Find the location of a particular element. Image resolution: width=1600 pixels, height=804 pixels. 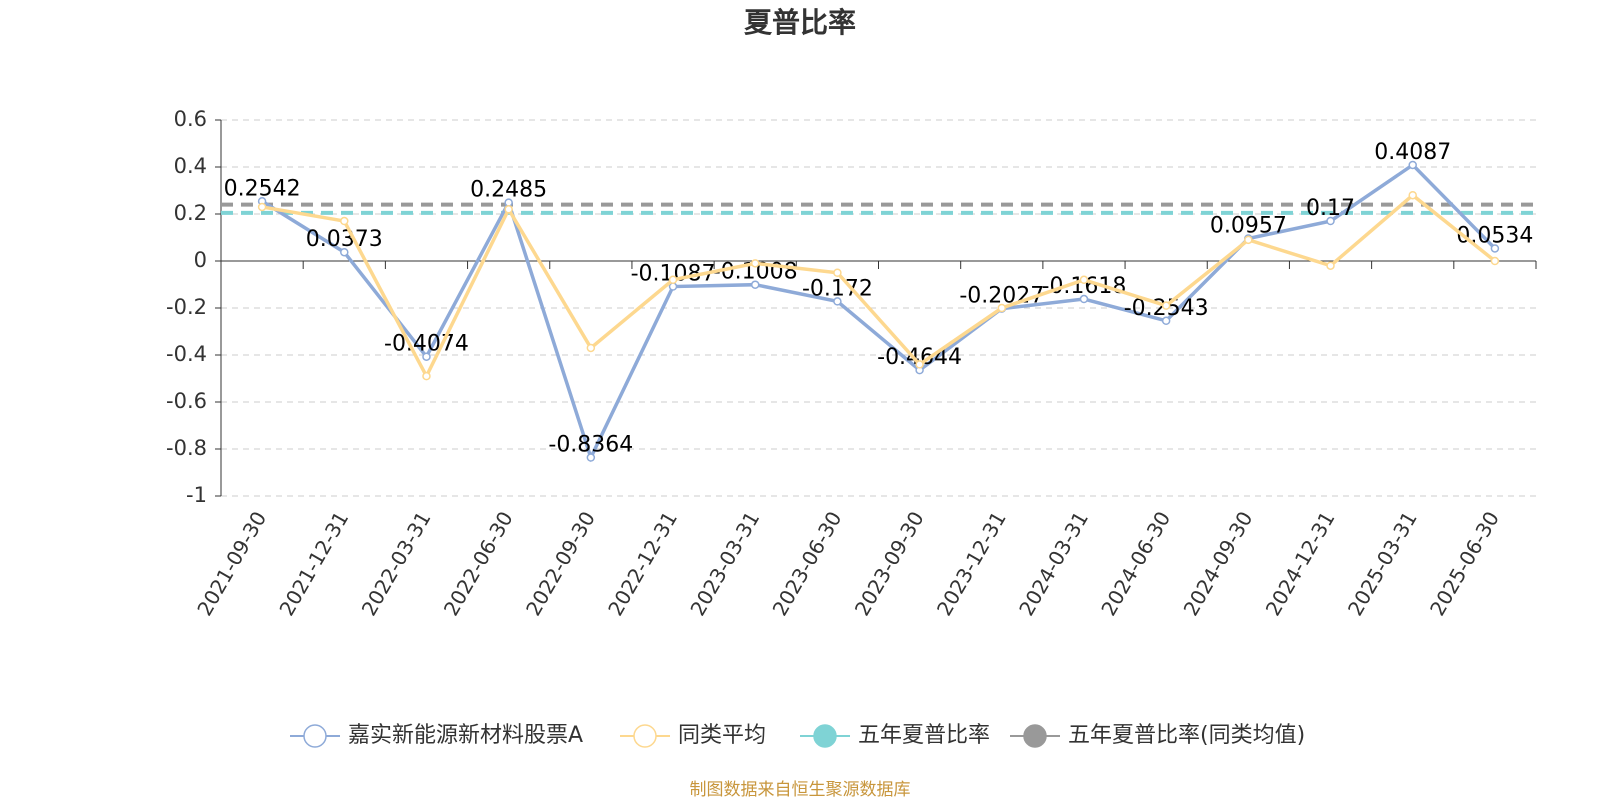

y-tick-label: -0.8 is located at coordinates (186, 448).